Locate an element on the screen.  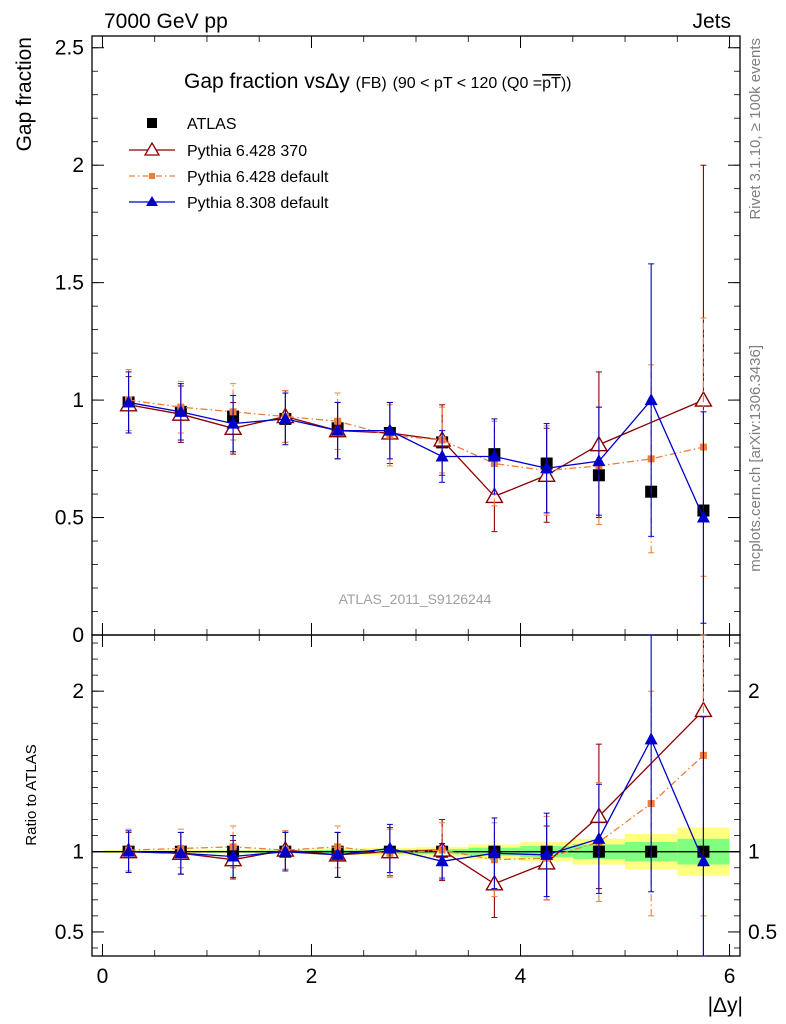
legend-marker-pythia8-default is located at coordinates (152, 201).